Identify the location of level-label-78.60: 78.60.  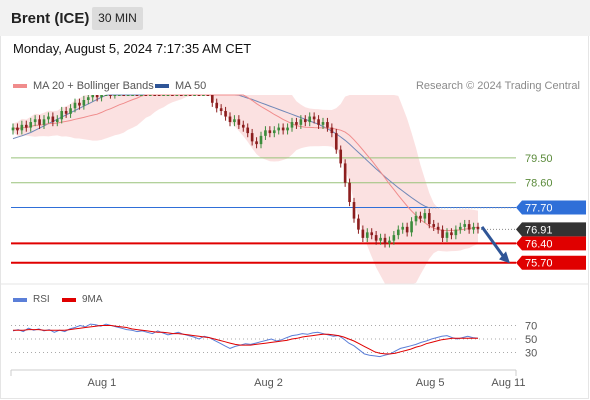
(539, 184).